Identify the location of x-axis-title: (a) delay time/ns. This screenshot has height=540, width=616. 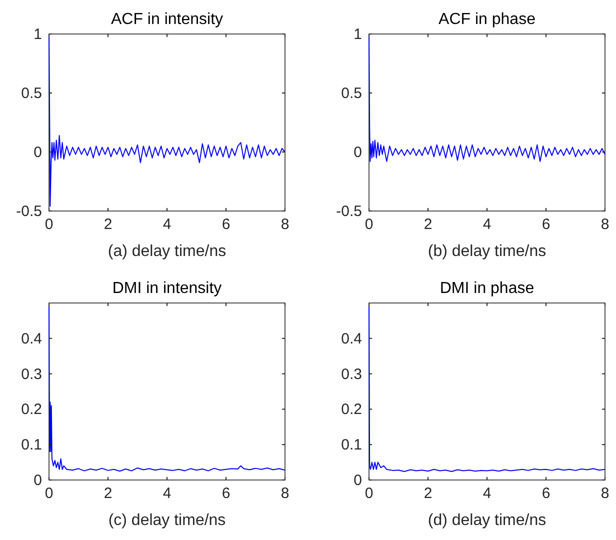
(167, 251).